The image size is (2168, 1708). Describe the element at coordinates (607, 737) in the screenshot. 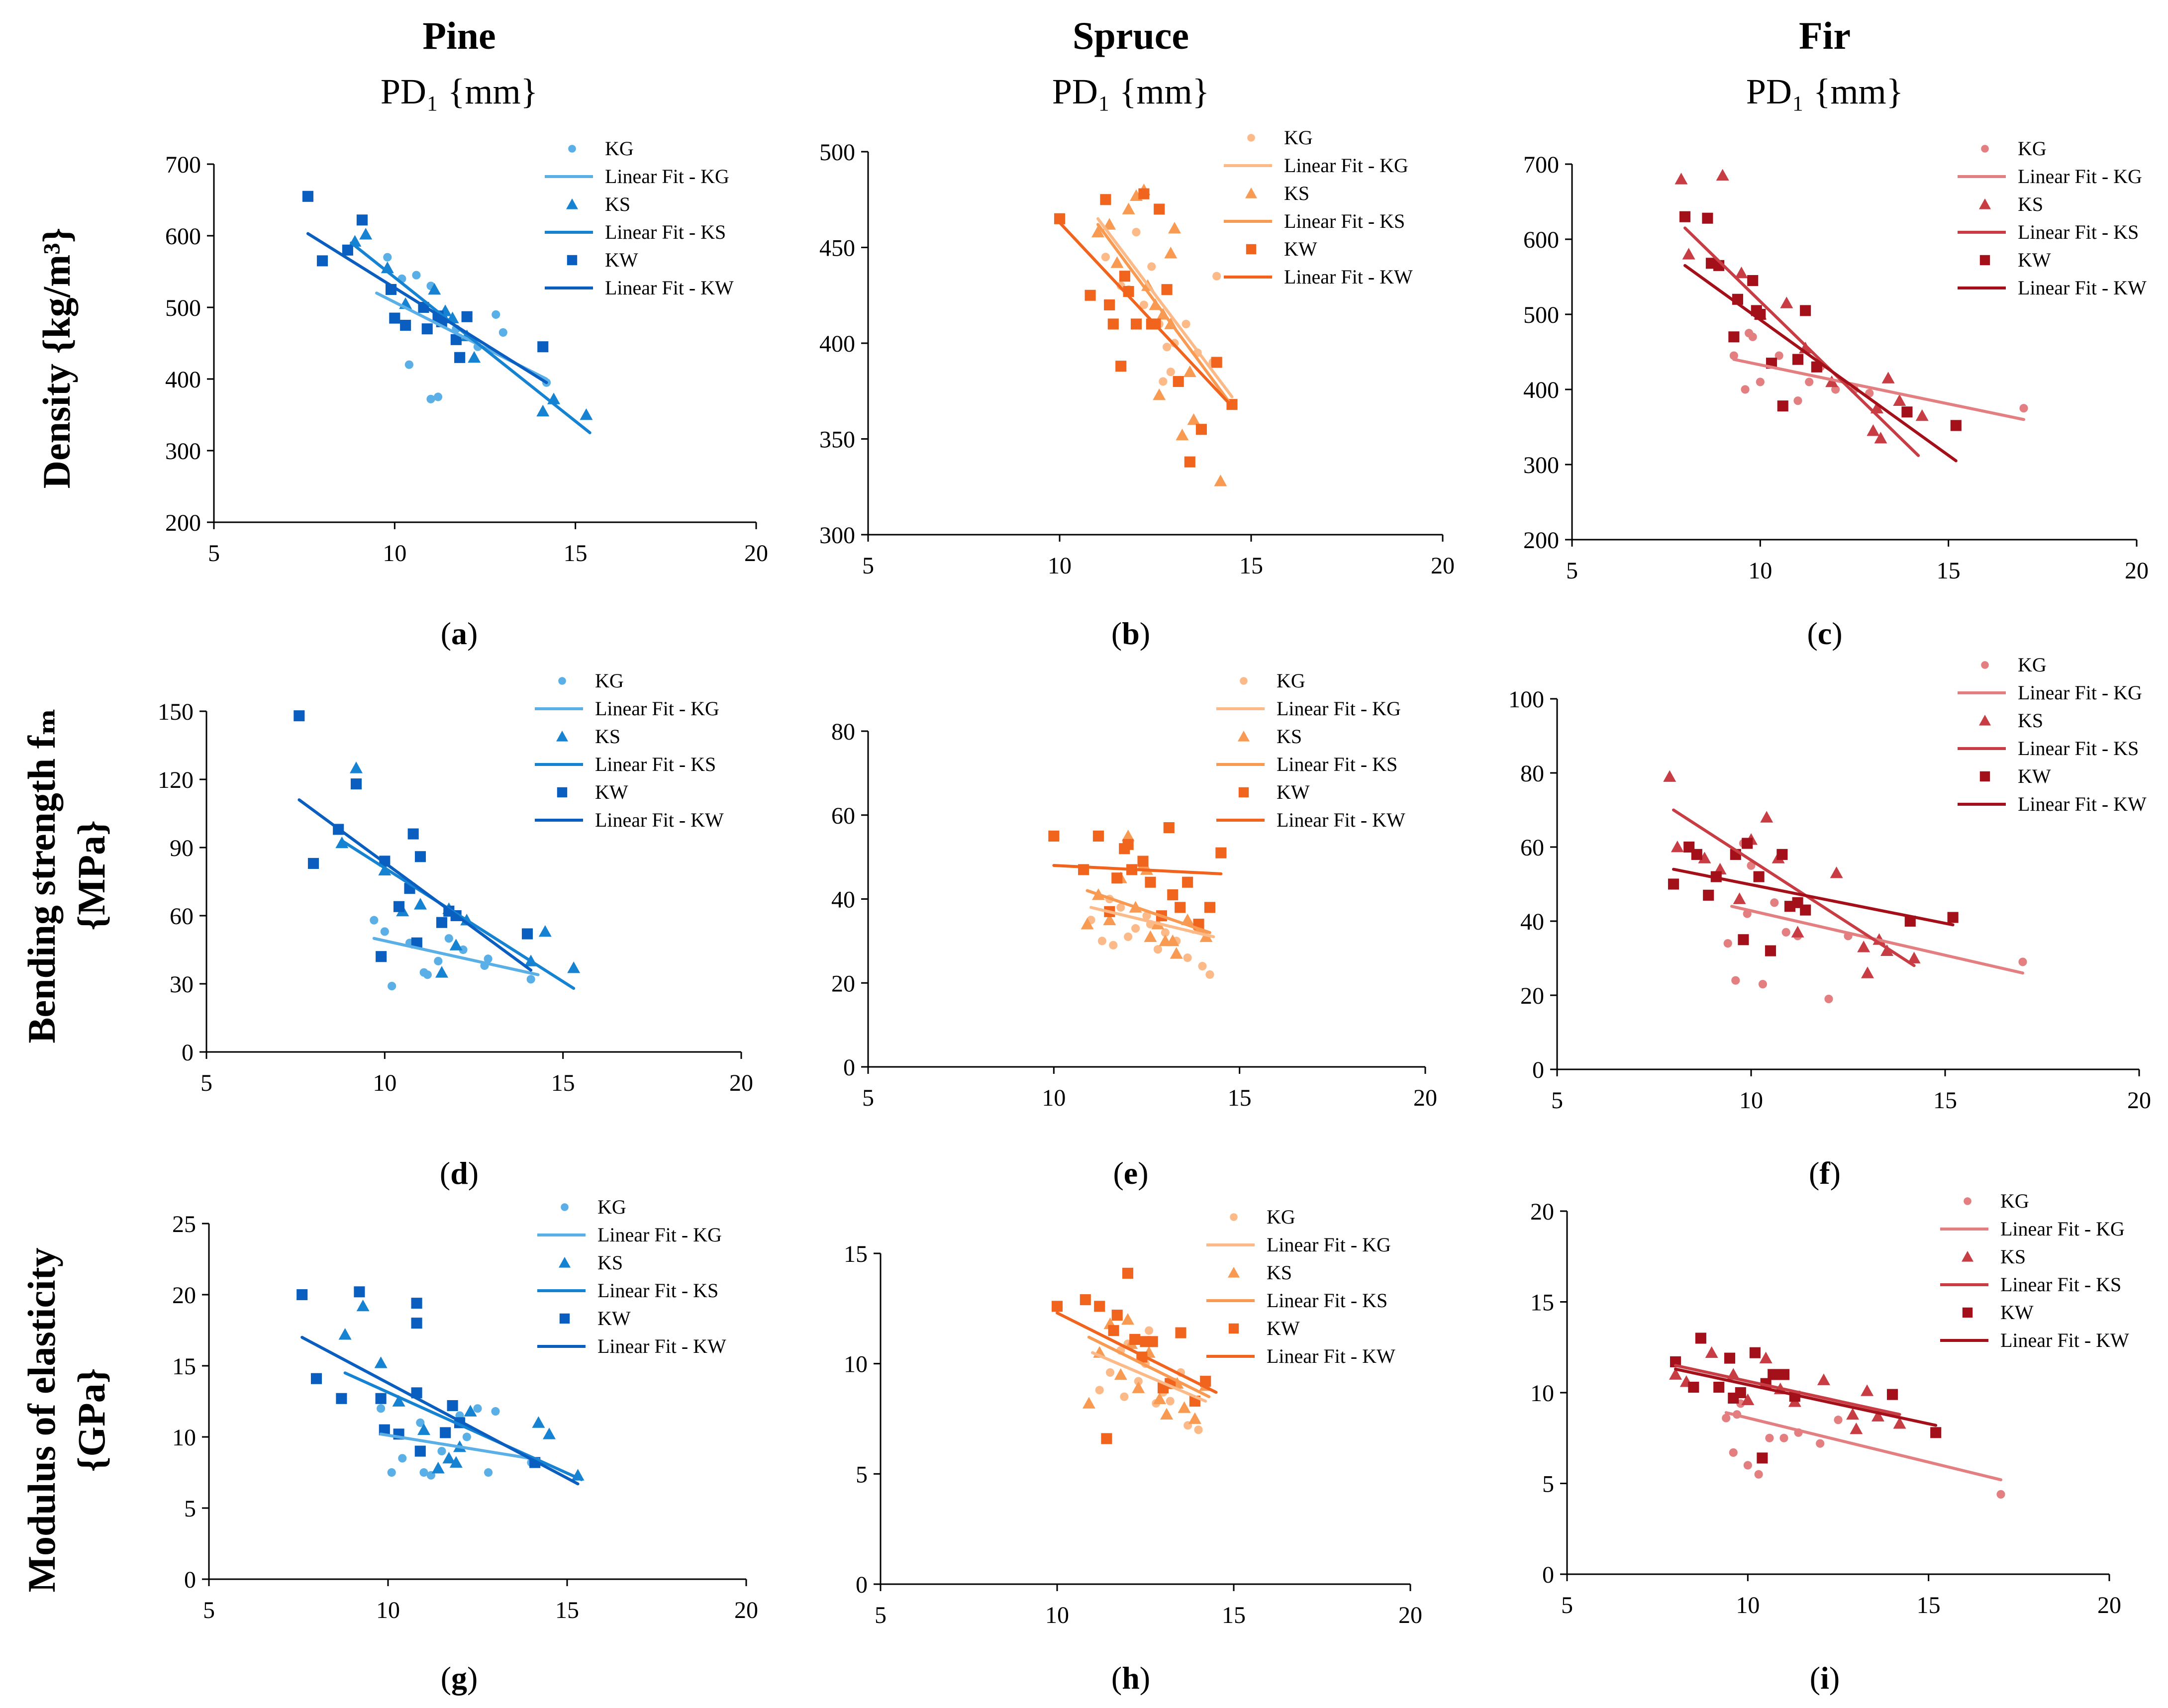

I see `legend-label: KS` at that location.